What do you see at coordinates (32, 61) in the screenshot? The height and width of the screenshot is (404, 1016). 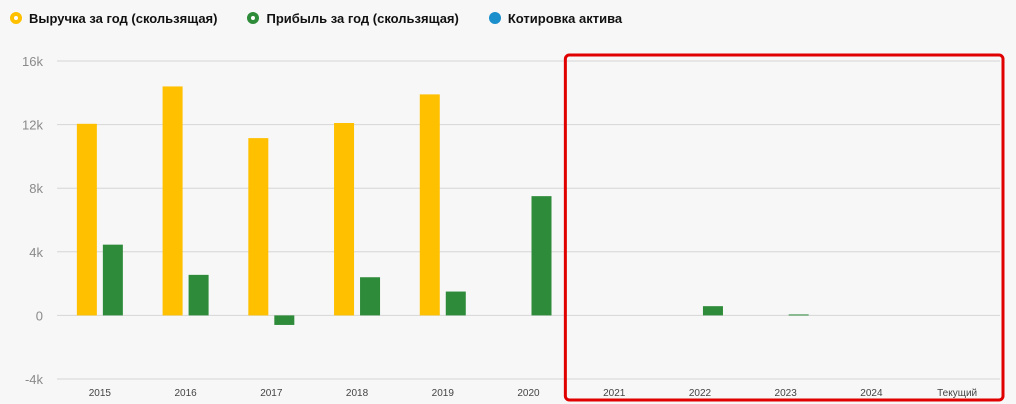 I see `y-tick-label: 16k` at bounding box center [32, 61].